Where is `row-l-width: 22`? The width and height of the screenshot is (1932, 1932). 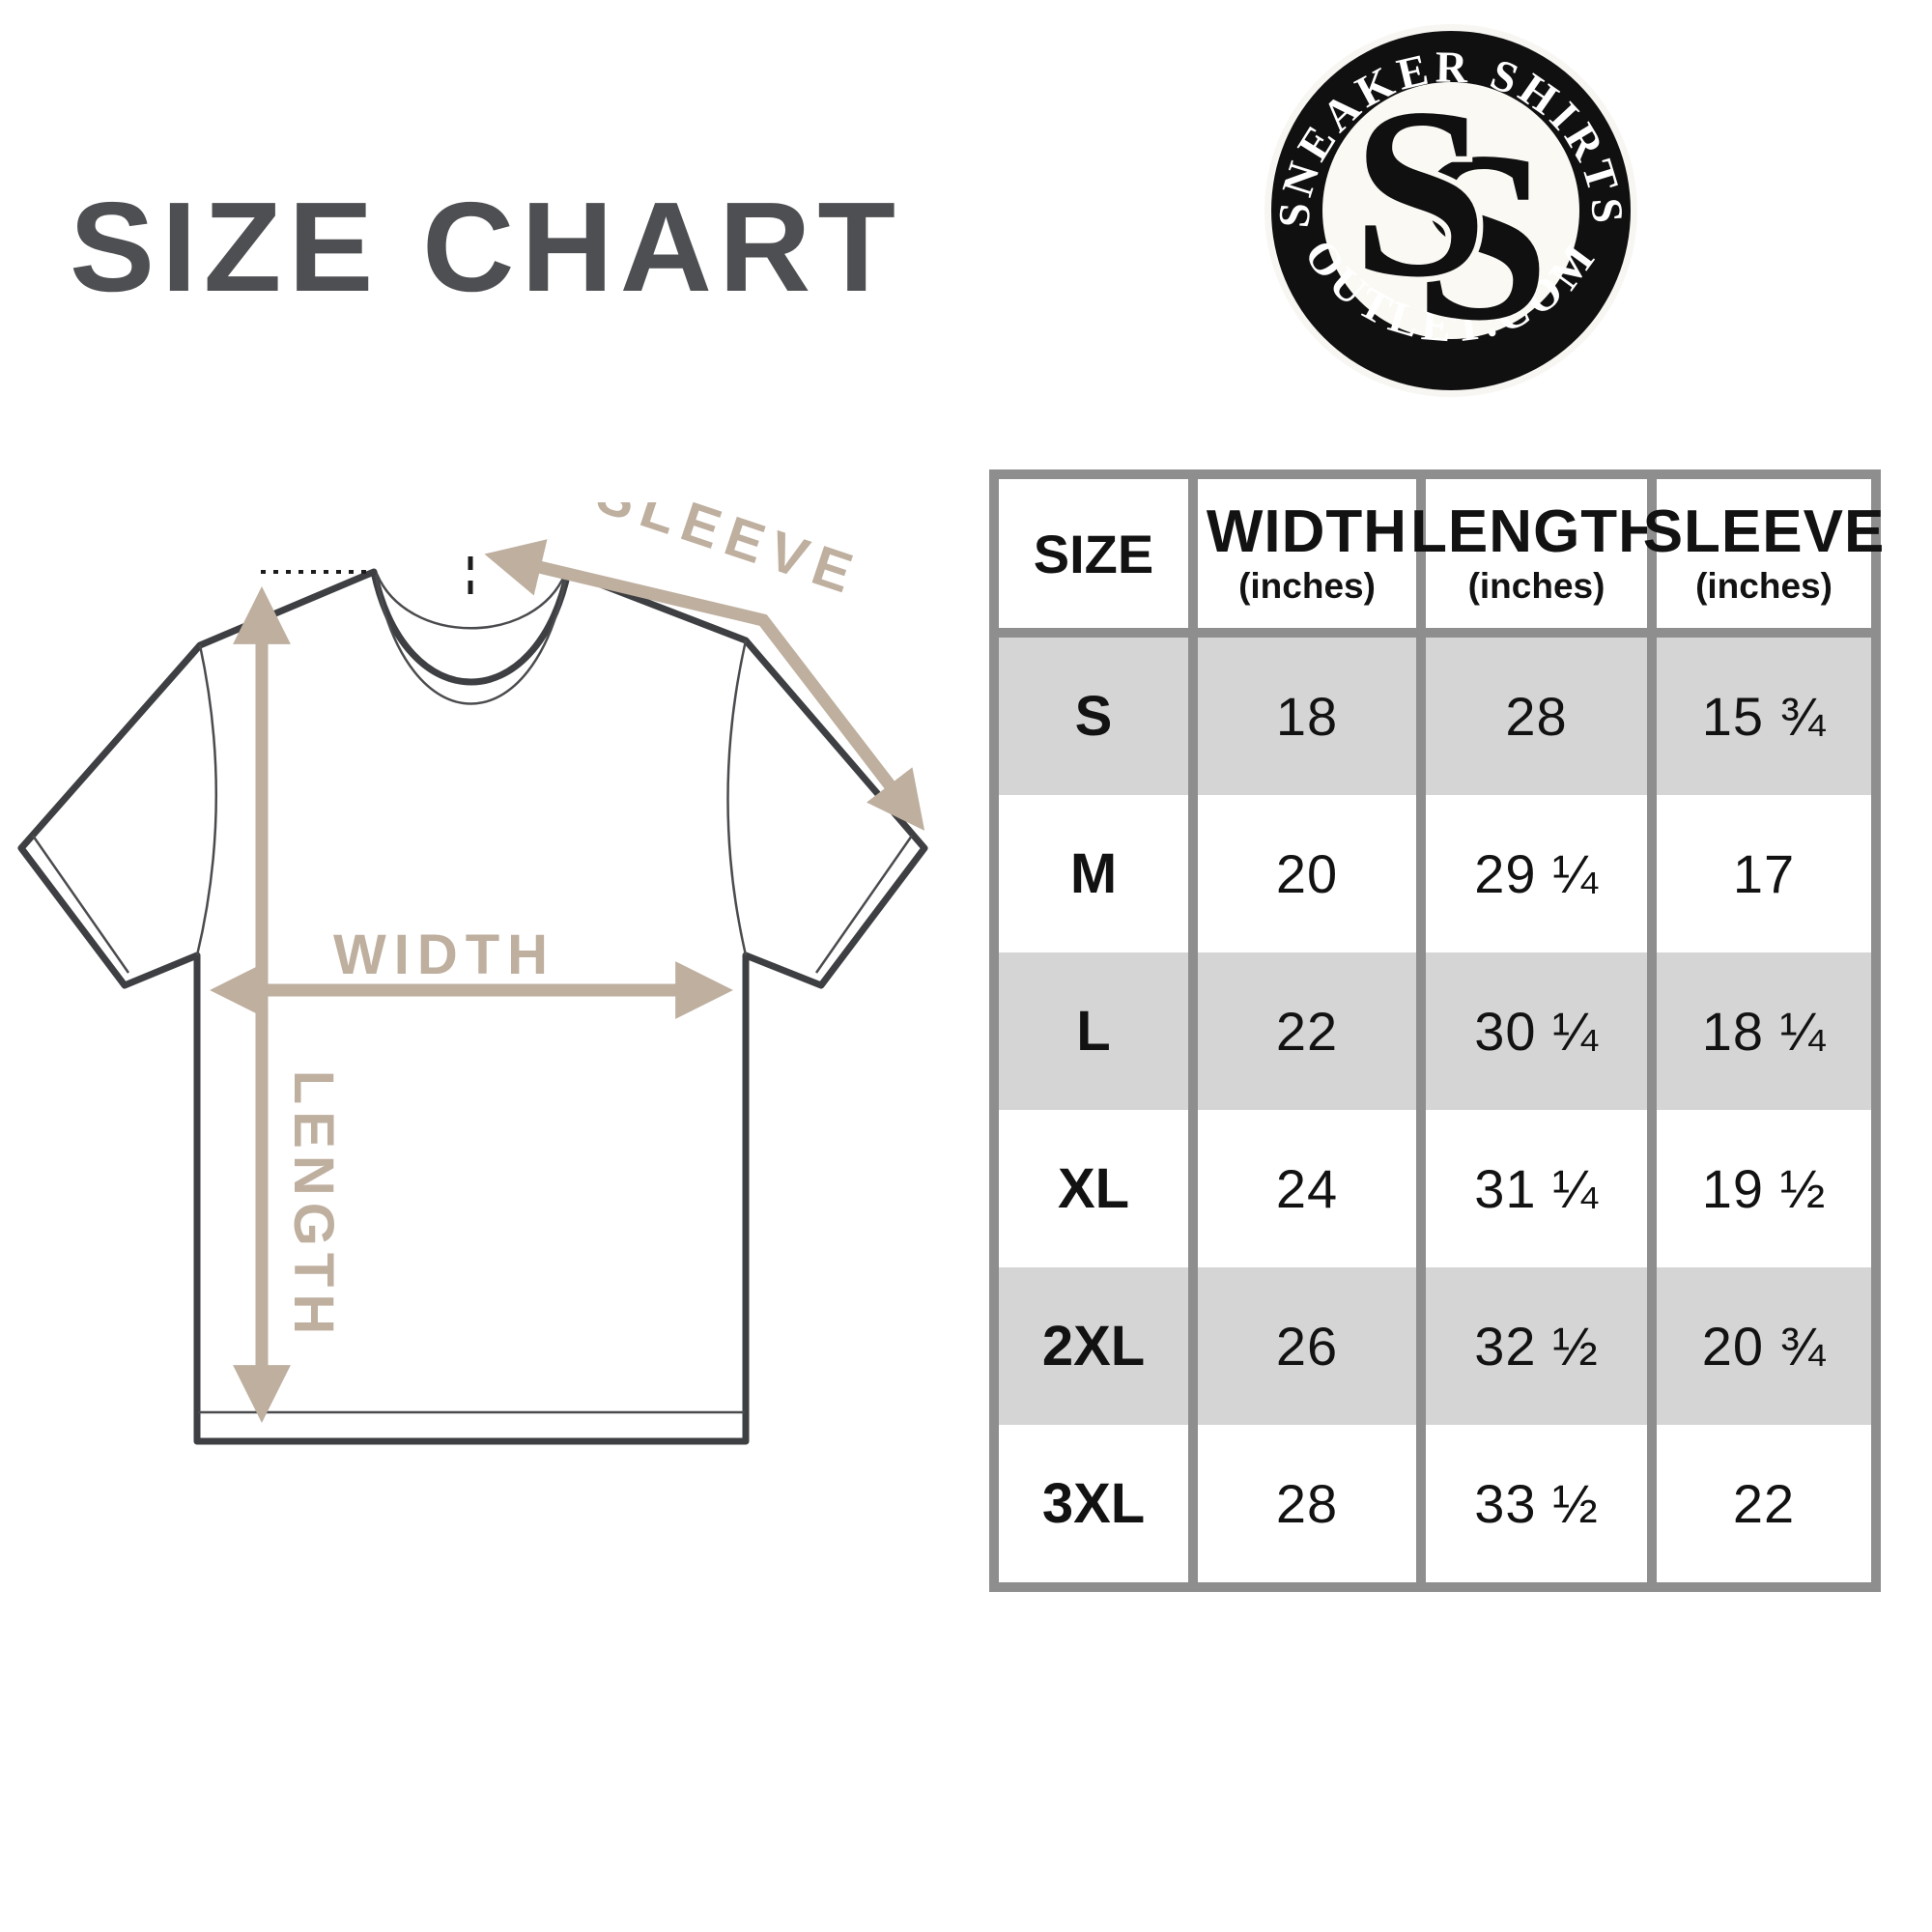
row-l-width: 22 is located at coordinates (1302, 1031).